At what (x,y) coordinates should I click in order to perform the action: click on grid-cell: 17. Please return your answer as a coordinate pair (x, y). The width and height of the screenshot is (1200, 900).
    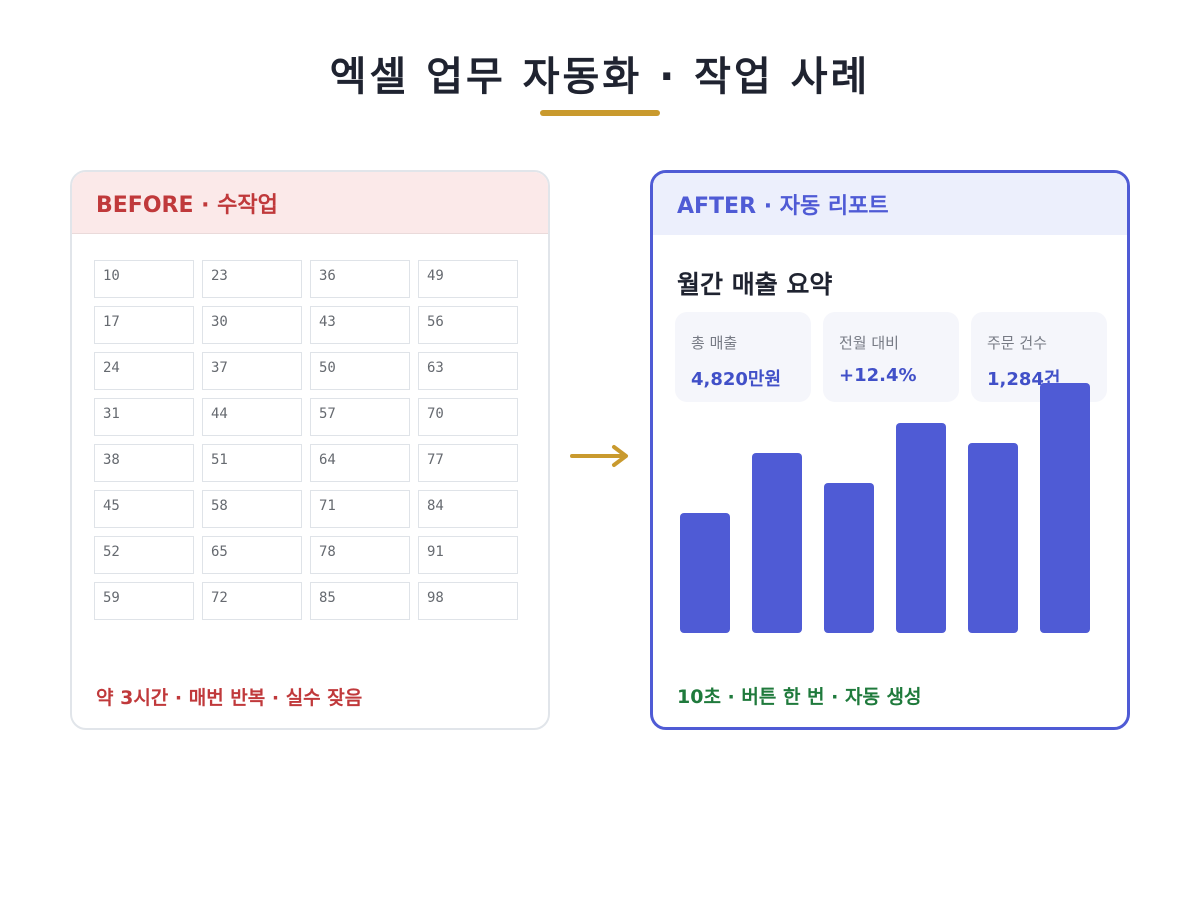
    Looking at the image, I should click on (144, 325).